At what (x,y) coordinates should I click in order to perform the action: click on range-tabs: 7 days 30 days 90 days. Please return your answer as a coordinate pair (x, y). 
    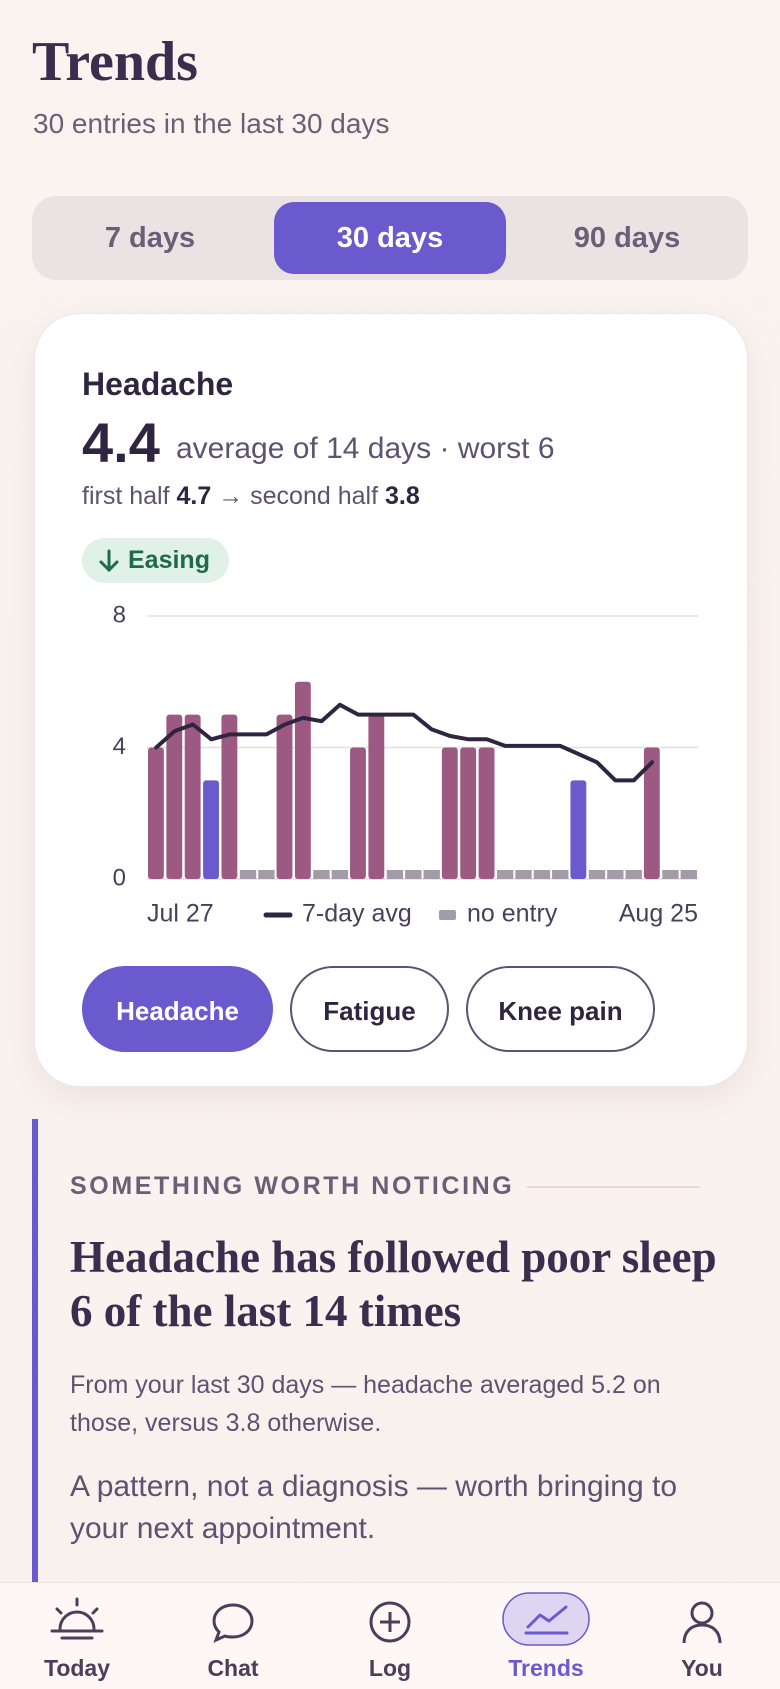
    Looking at the image, I should click on (390, 238).